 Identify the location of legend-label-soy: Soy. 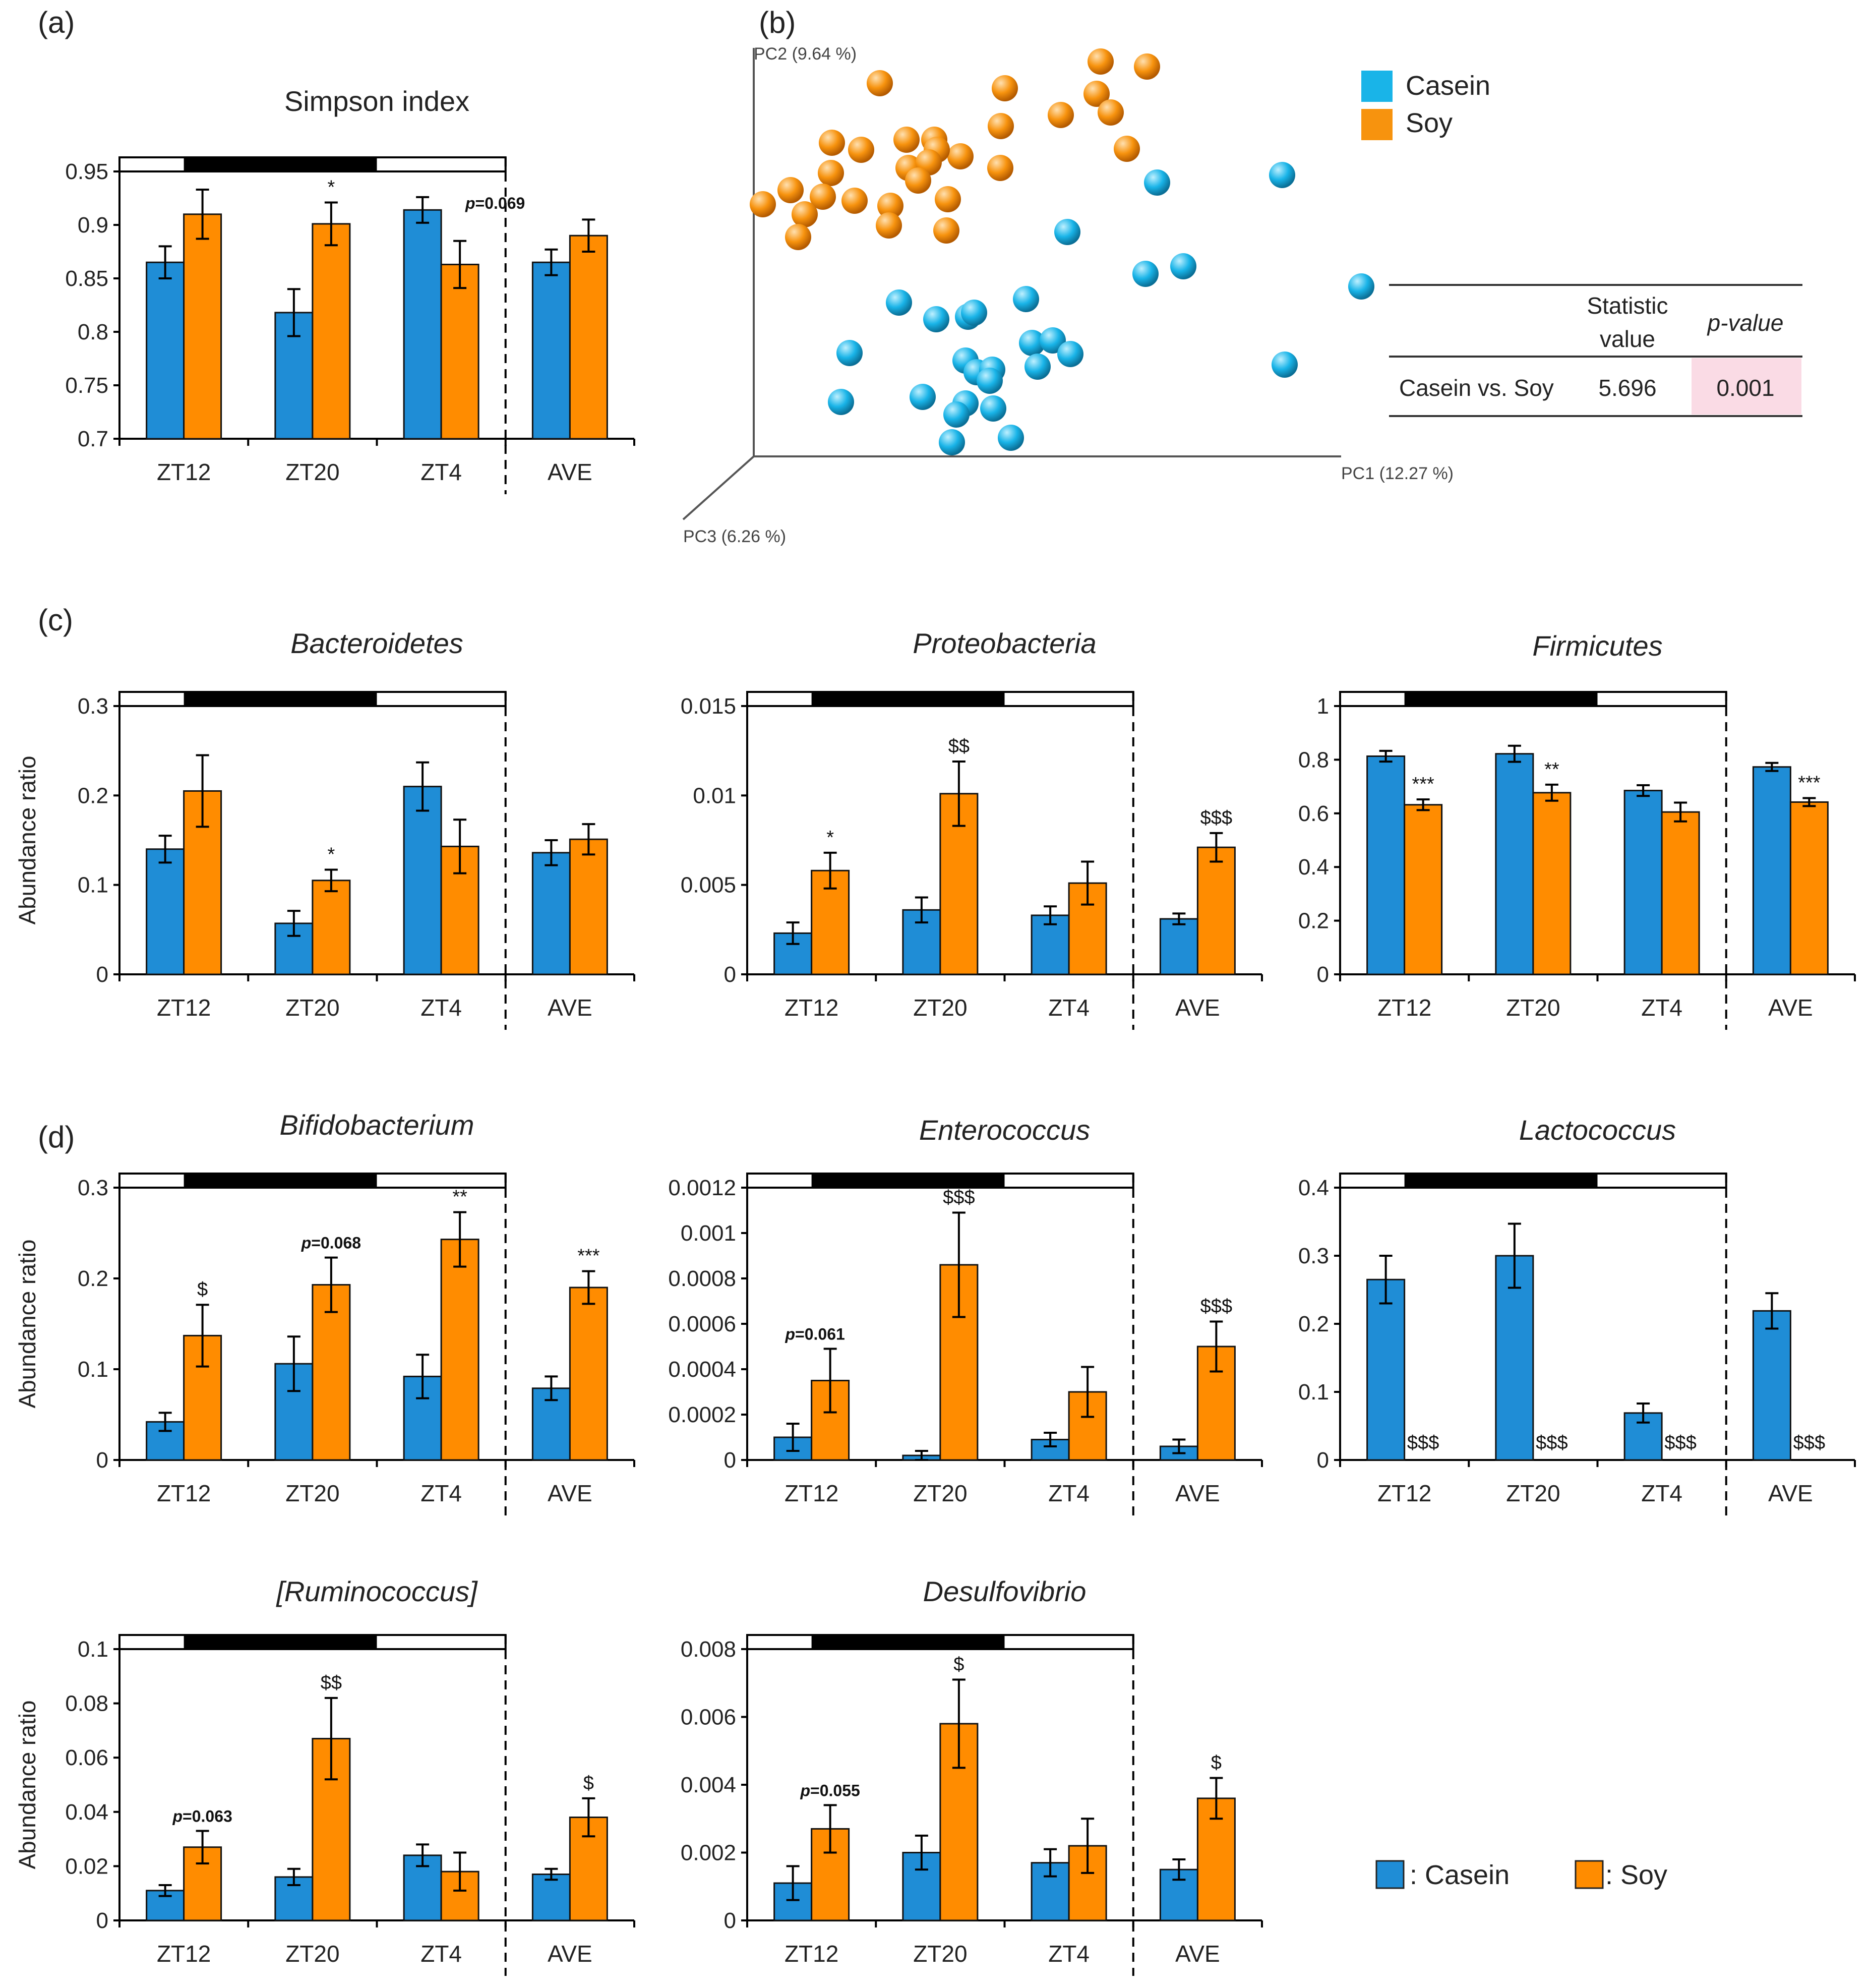
(1429, 123).